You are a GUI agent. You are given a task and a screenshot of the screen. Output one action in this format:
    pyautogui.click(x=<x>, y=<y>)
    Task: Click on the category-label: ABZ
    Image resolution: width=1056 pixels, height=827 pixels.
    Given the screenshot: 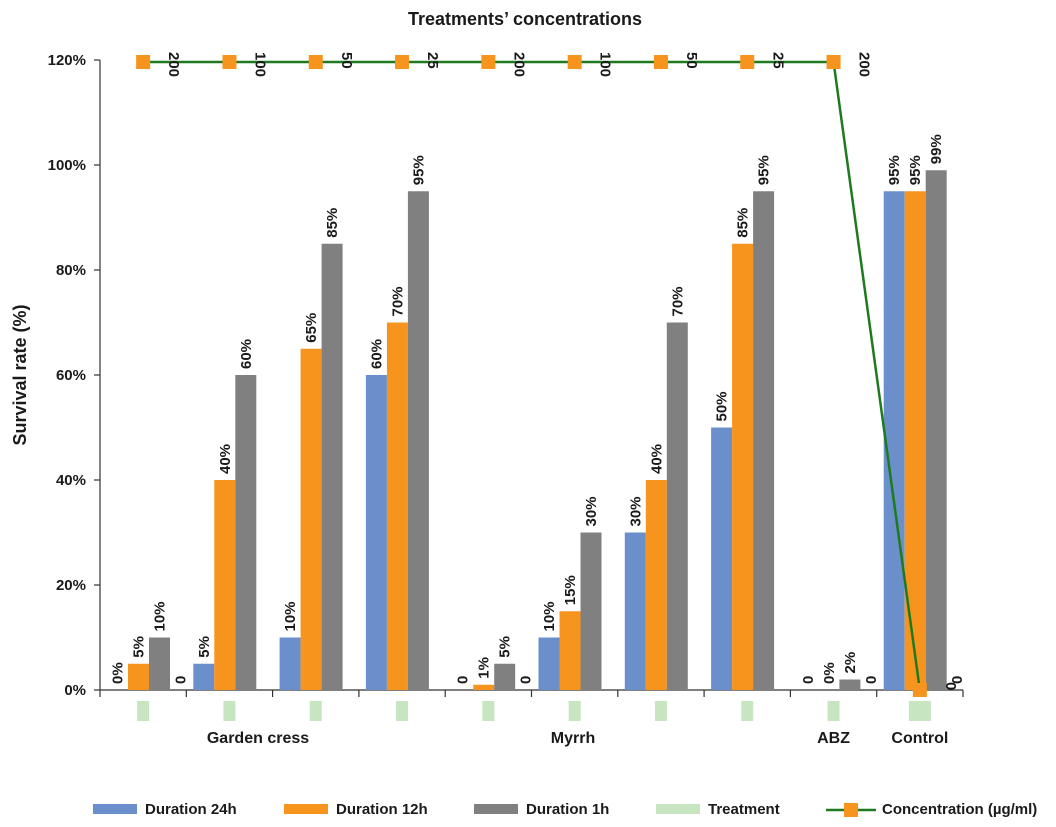 What is the action you would take?
    pyautogui.click(x=833, y=738)
    